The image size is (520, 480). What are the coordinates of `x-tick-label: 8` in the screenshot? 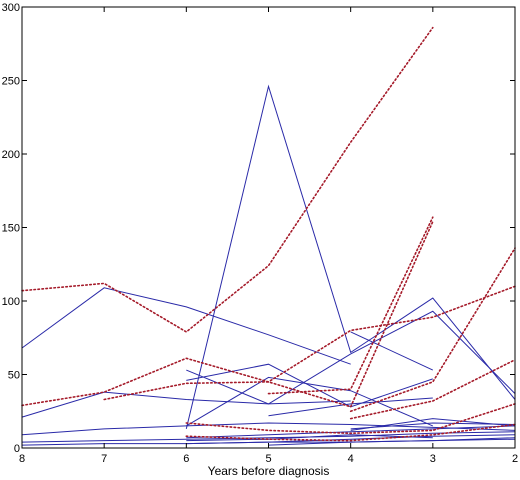 It's located at (22, 459).